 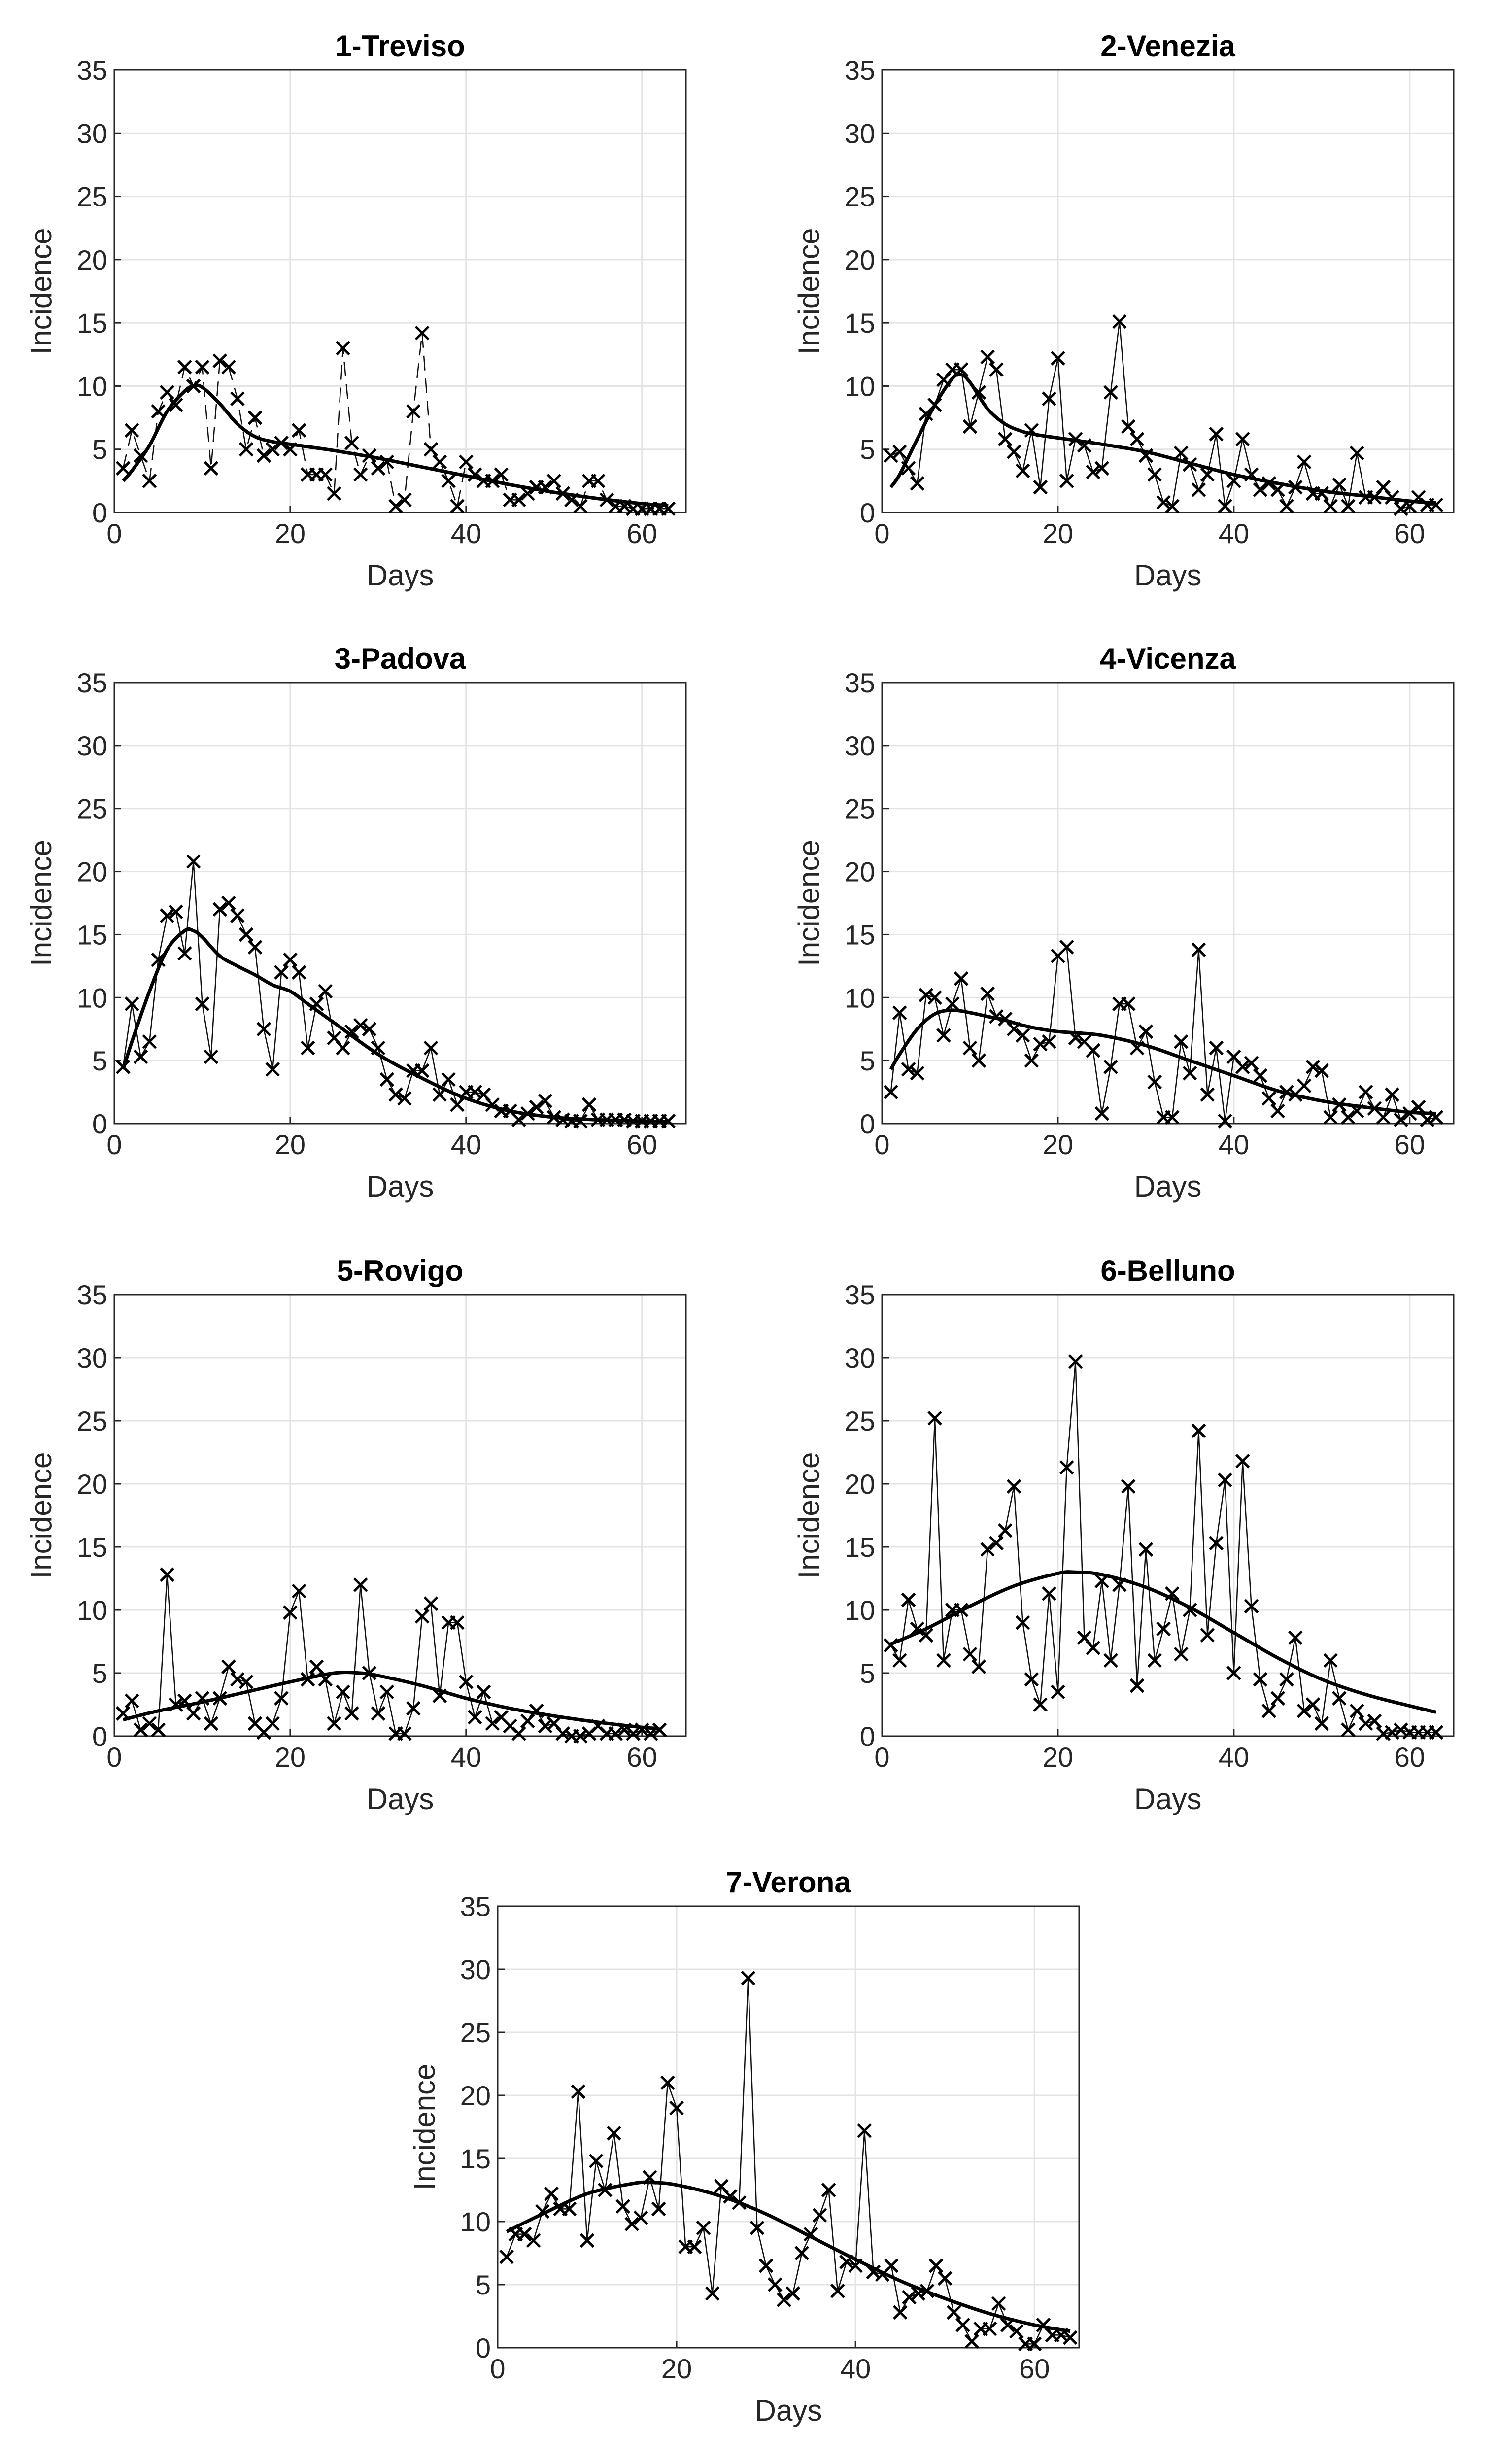 I want to click on fitted-curve, so click(x=1162, y=439).